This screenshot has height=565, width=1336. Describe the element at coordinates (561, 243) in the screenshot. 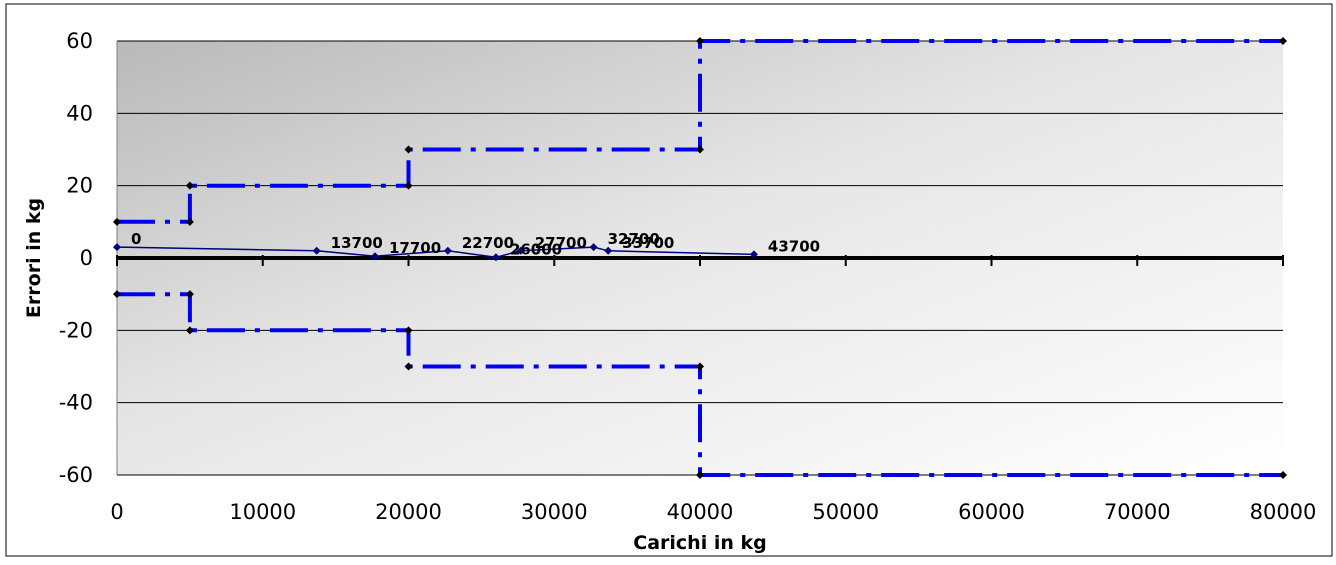

I see `point-label: 27700` at that location.